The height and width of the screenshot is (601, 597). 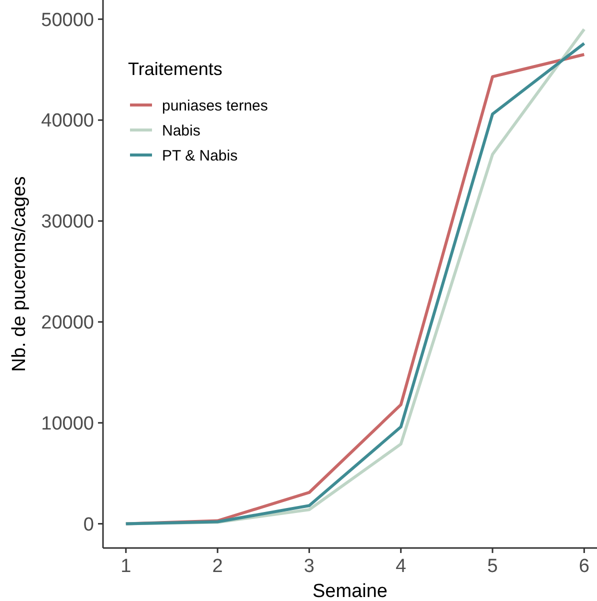 What do you see at coordinates (175, 69) in the screenshot?
I see `legend-title: Traitements` at bounding box center [175, 69].